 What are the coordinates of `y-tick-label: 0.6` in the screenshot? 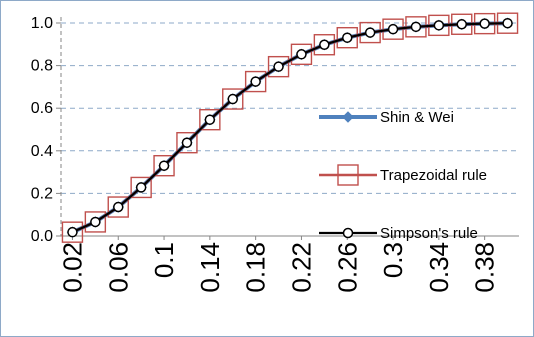 It's located at (42, 108).